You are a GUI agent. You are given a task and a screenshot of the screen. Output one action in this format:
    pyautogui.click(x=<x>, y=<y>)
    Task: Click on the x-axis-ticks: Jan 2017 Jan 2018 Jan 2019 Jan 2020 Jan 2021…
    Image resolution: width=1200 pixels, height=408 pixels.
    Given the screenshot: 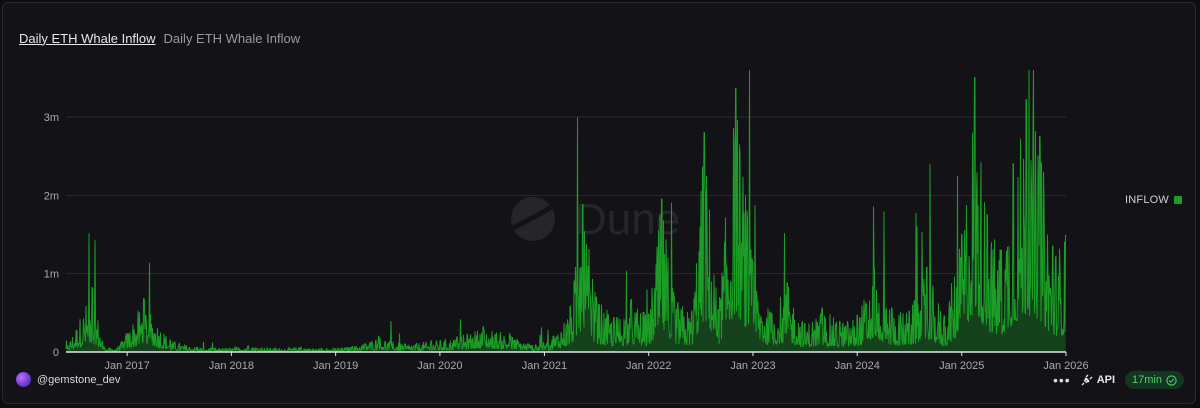 What is the action you would take?
    pyautogui.click(x=596, y=362)
    